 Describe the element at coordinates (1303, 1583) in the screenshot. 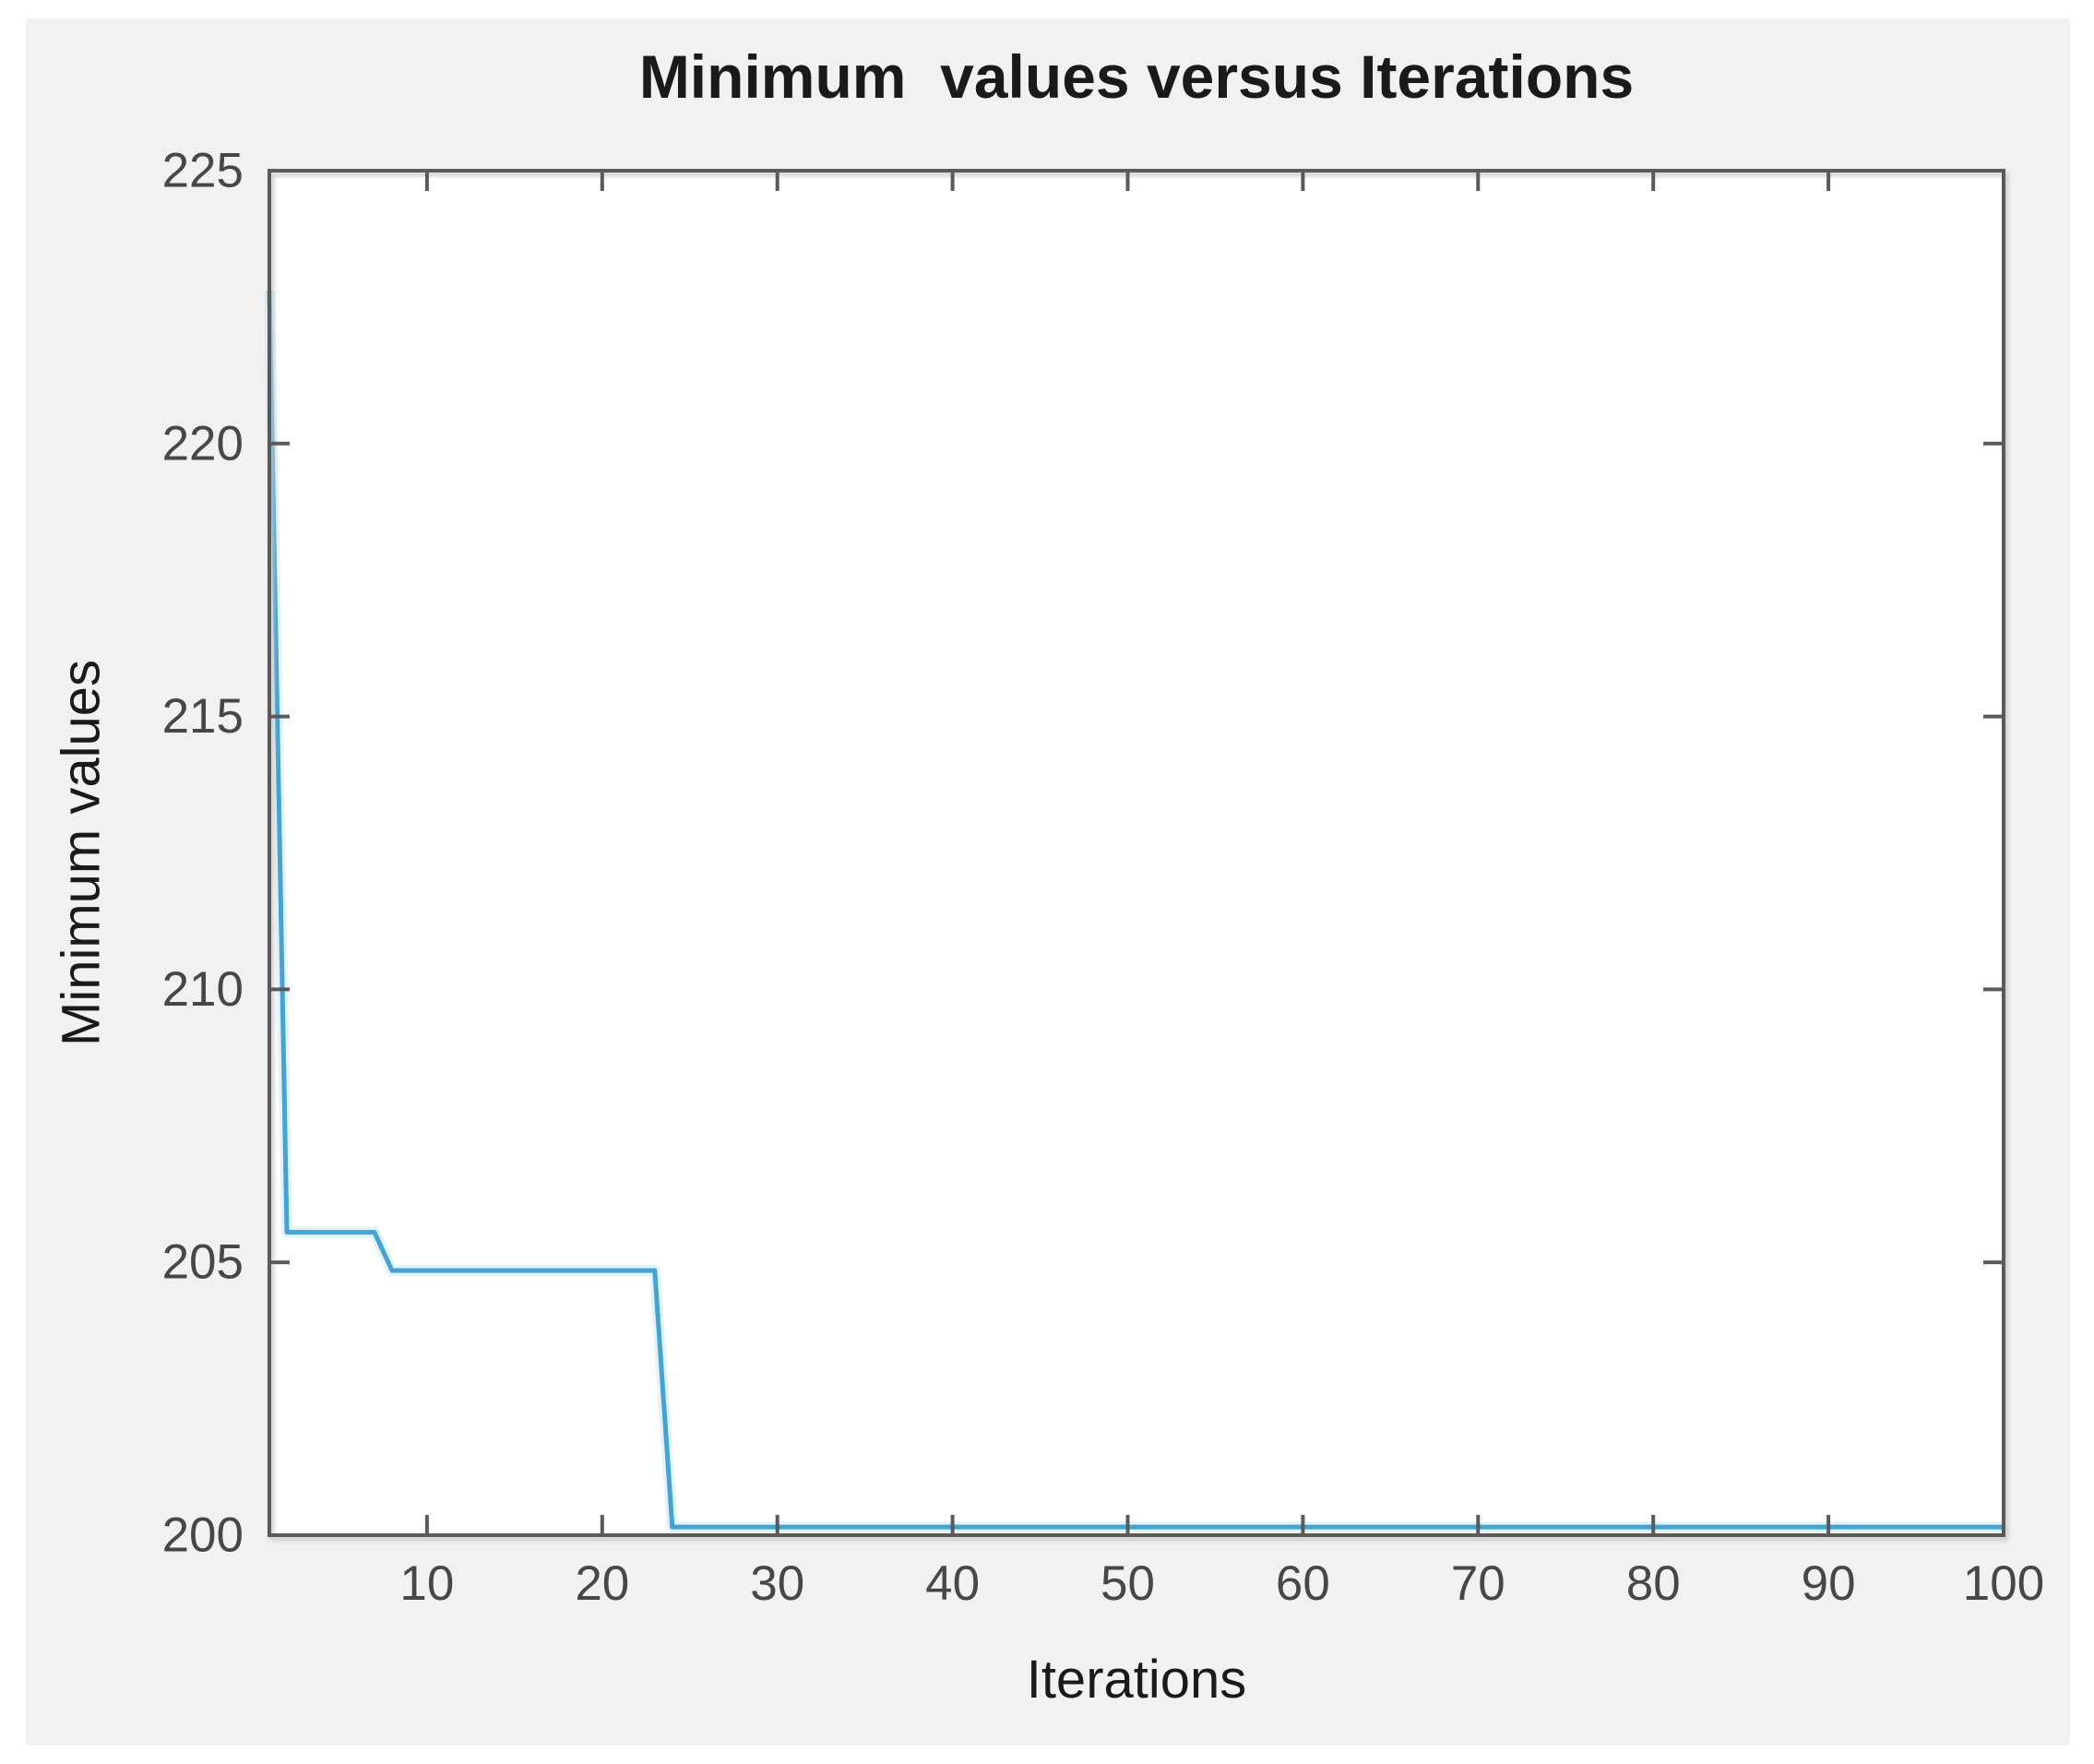

I see `x-tick-label: 60` at that location.